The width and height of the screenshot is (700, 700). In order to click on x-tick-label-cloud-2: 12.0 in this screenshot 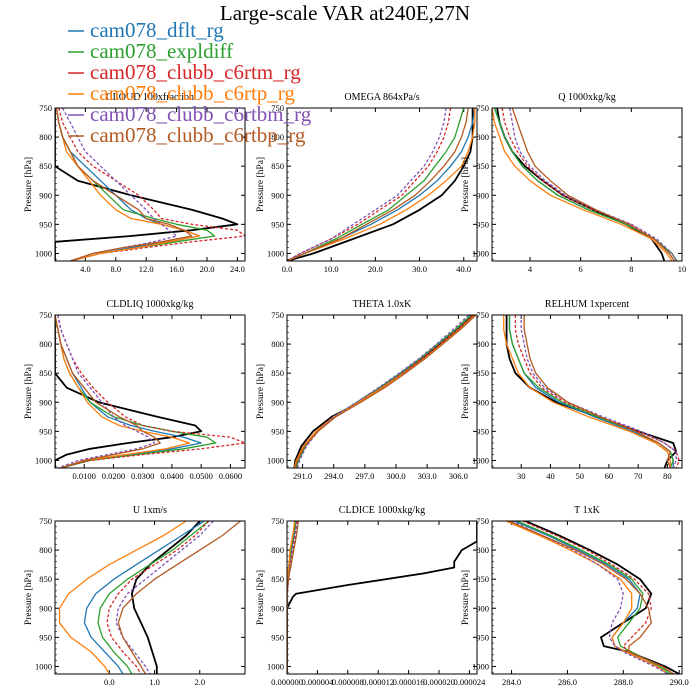, I will do `click(146, 269)`.